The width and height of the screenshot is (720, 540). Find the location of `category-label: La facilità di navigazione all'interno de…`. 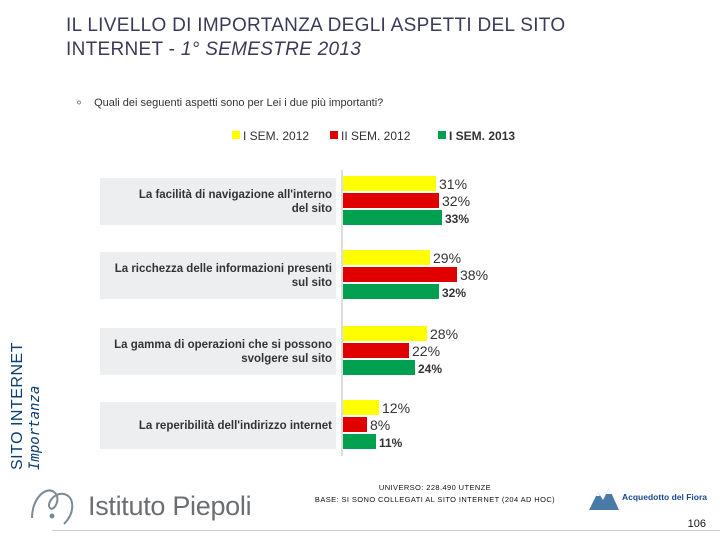

category-label: La facilità di navigazione all'interno de… is located at coordinates (235, 202).